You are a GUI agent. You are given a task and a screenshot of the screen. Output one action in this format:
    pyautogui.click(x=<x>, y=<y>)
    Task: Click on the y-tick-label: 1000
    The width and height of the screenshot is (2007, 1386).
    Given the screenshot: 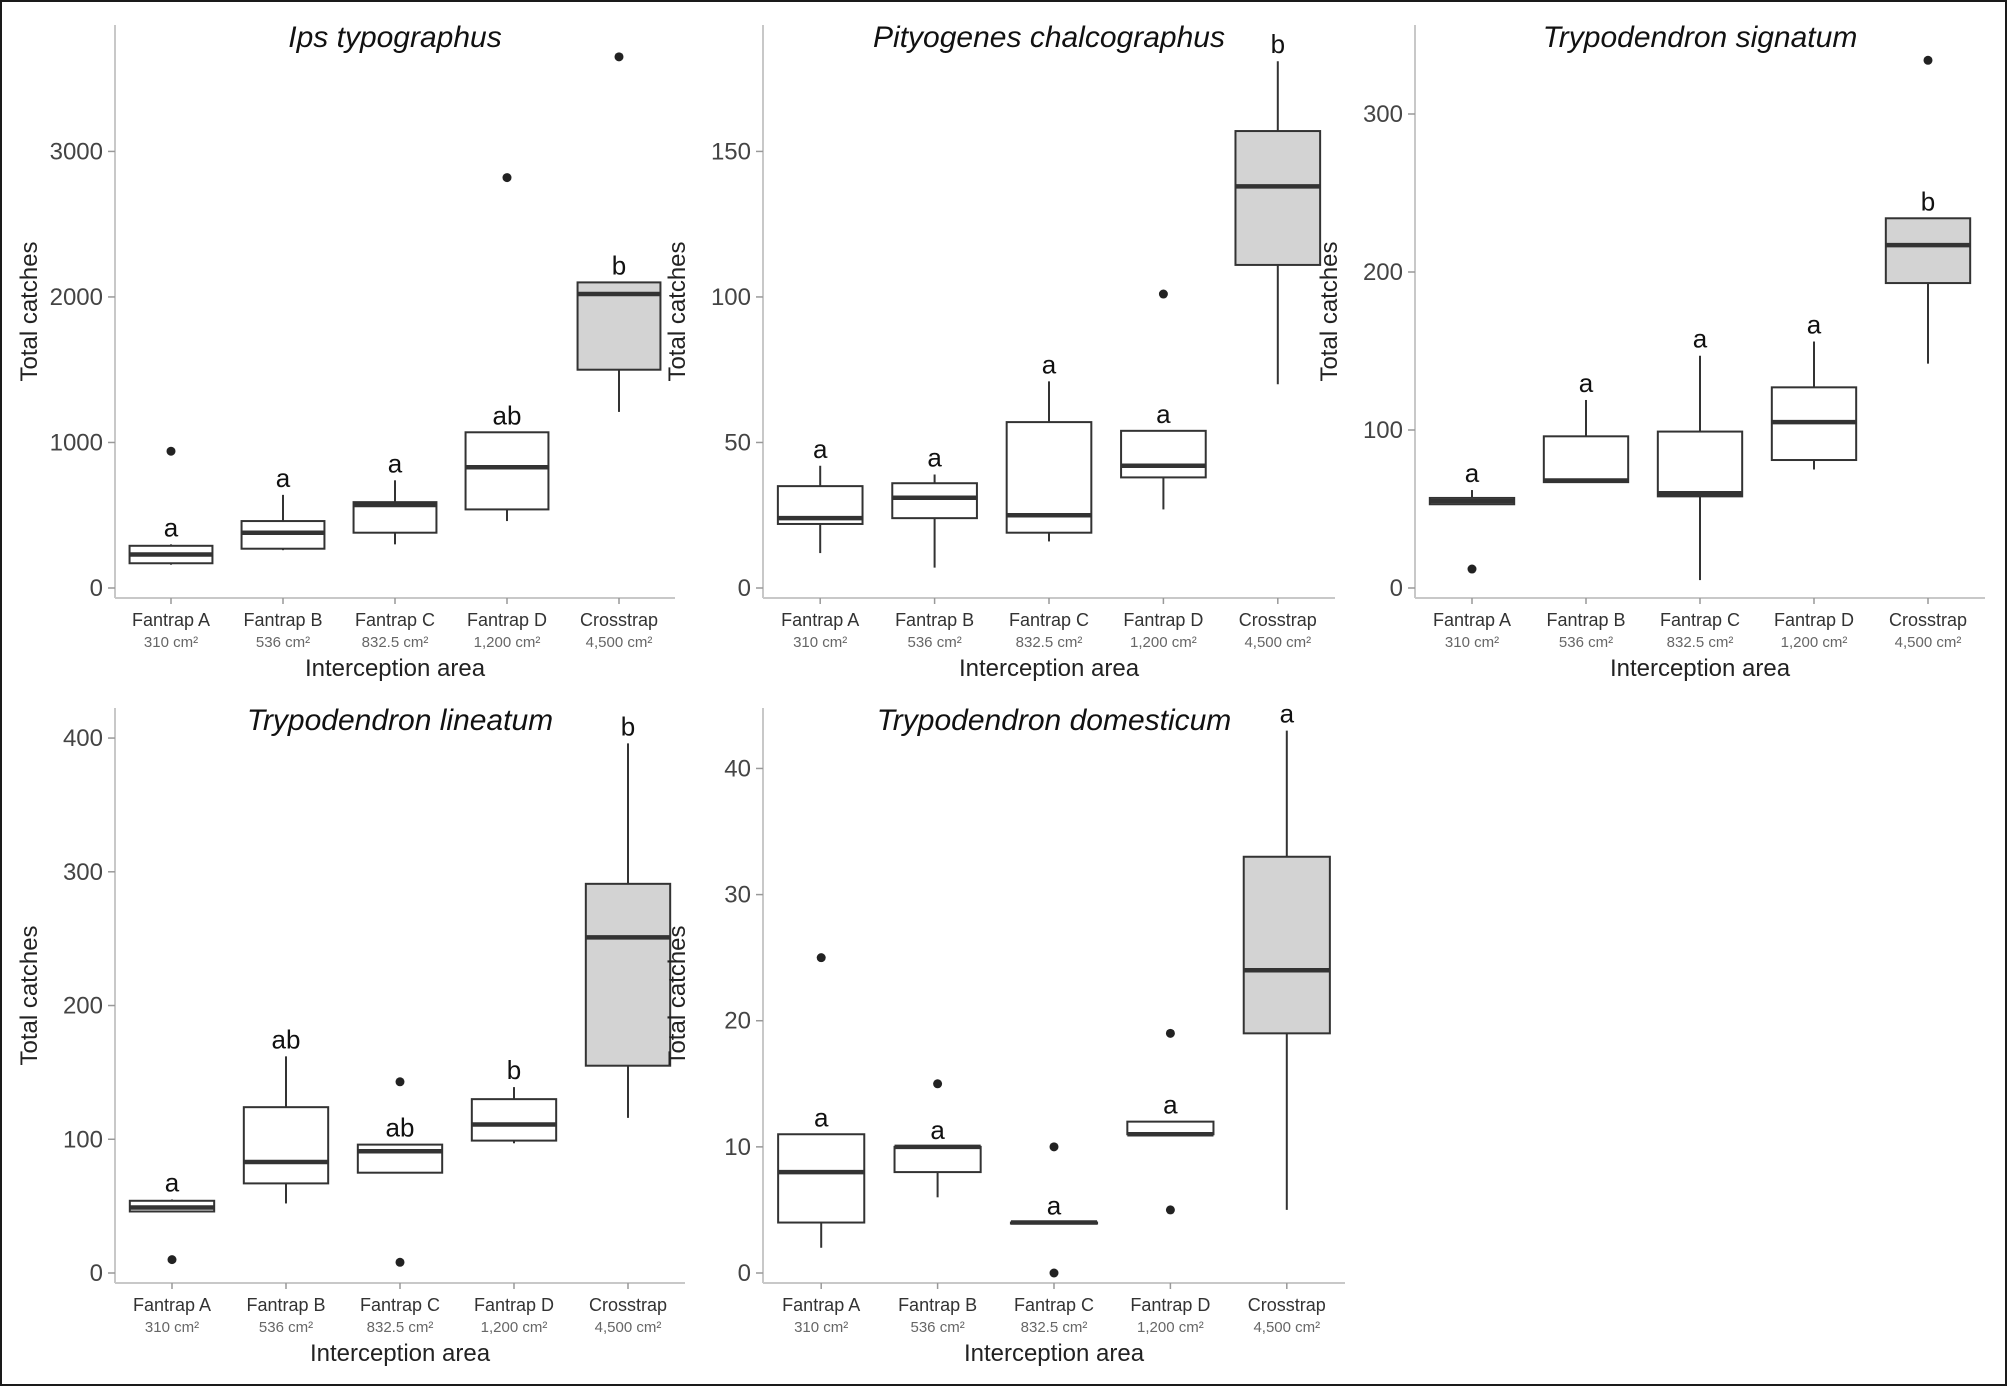 What is the action you would take?
    pyautogui.click(x=76, y=442)
    